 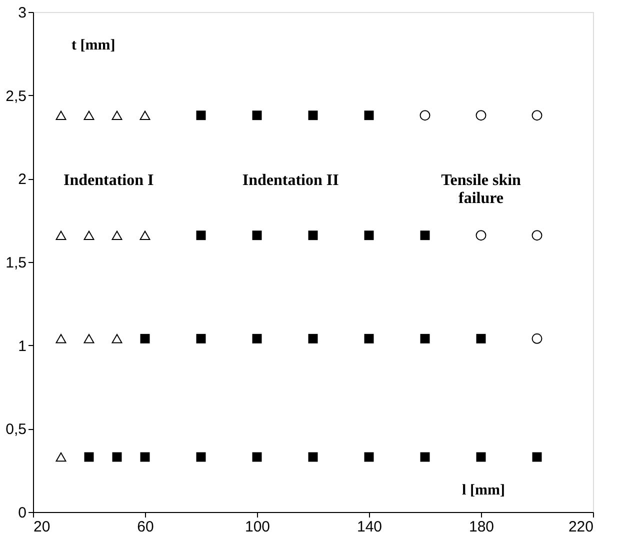 What do you see at coordinates (481, 189) in the screenshot?
I see `annotation: Tensile skin failure` at bounding box center [481, 189].